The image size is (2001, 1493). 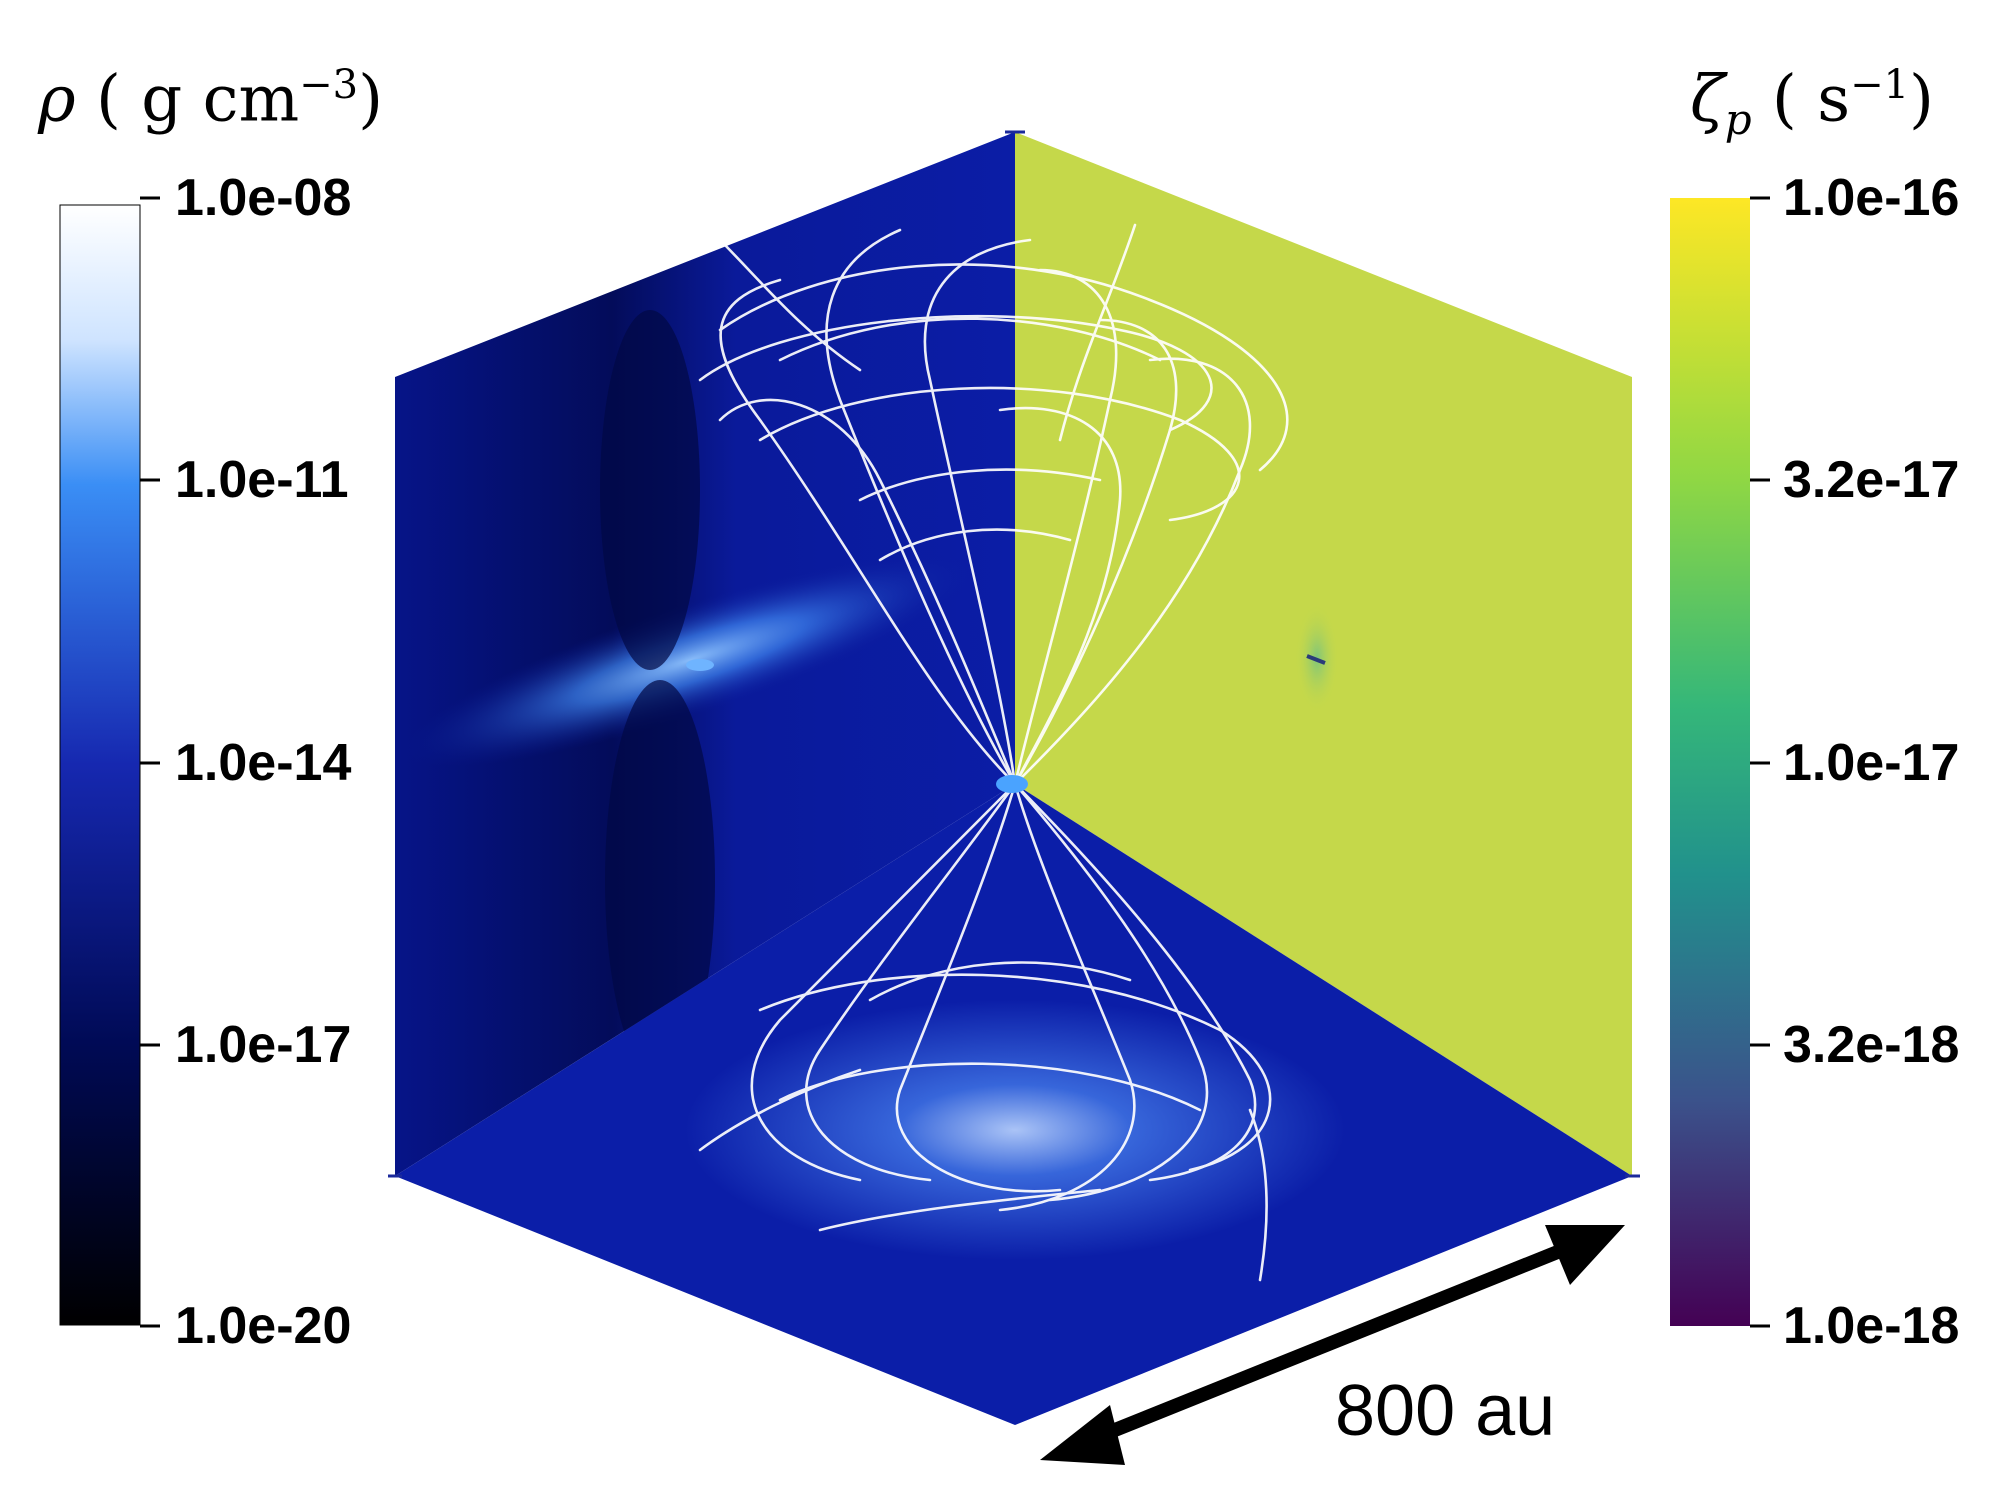 I want to click on ionization-tick-label: 1.0e-16, so click(x=1871, y=198).